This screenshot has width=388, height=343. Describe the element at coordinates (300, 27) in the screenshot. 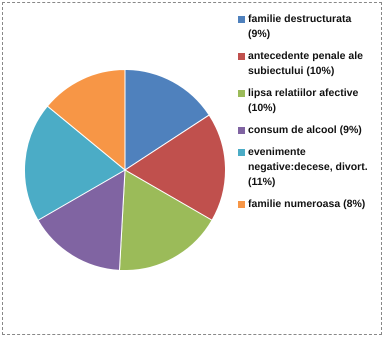

I see `legend-label: familie destructurata (9%)` at that location.